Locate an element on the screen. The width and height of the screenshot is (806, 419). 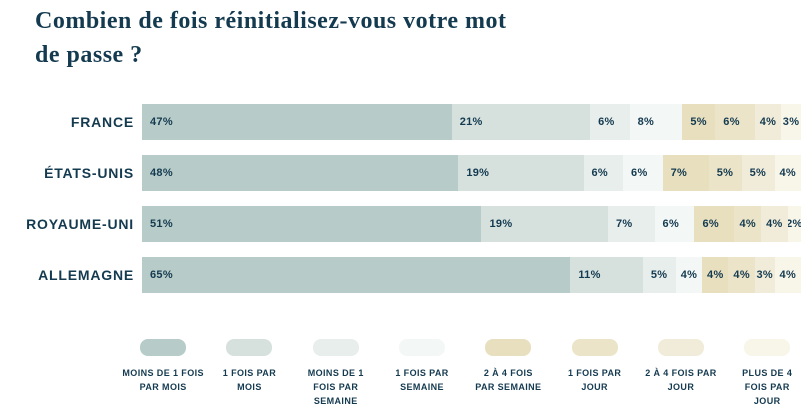
segment-value: 2% is located at coordinates (794, 224).